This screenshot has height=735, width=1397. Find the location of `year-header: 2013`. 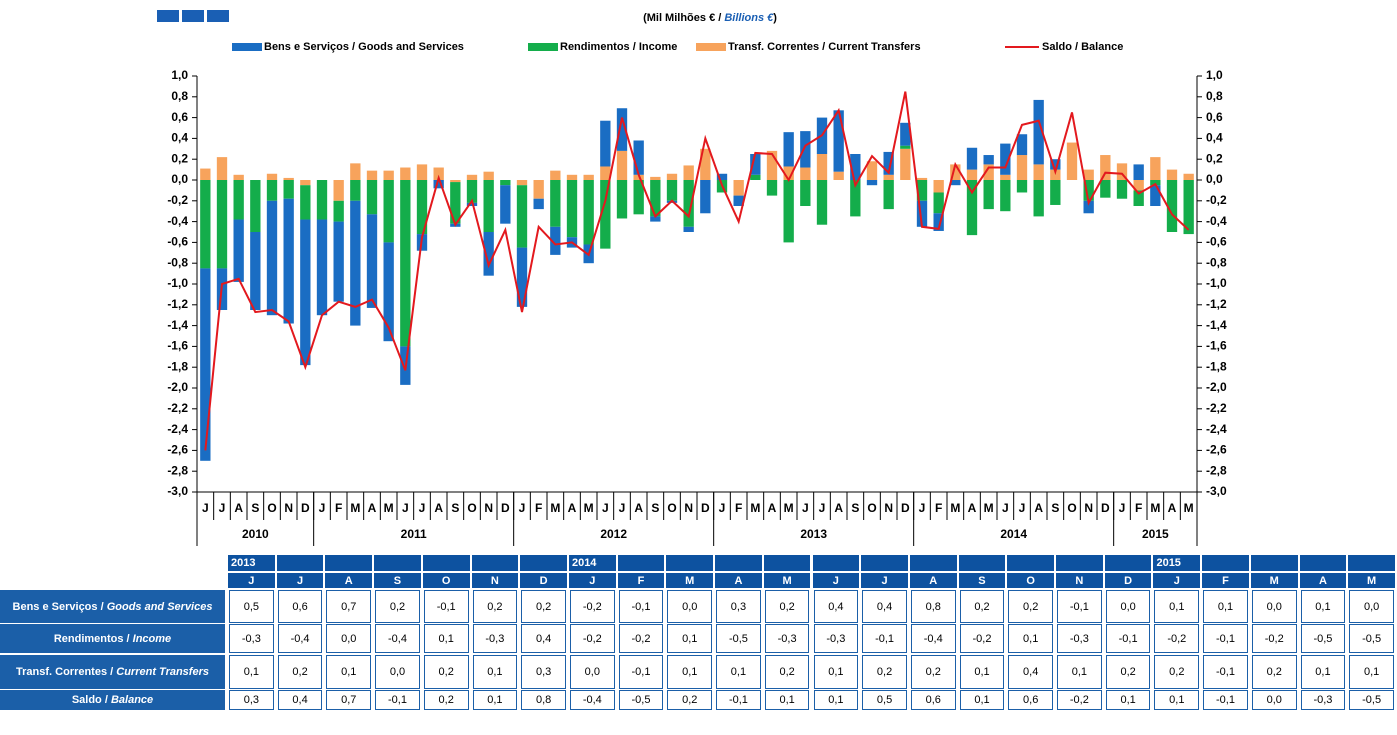

year-header: 2013 is located at coordinates (251, 563).